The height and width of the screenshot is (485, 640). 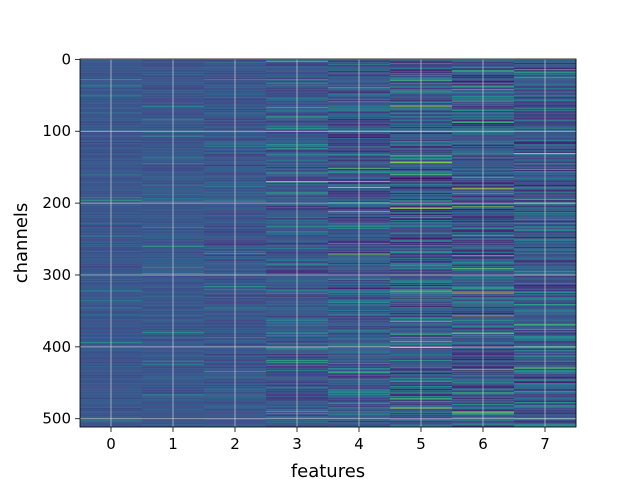 What do you see at coordinates (545, 444) in the screenshot?
I see `x-tick-label: 7` at bounding box center [545, 444].